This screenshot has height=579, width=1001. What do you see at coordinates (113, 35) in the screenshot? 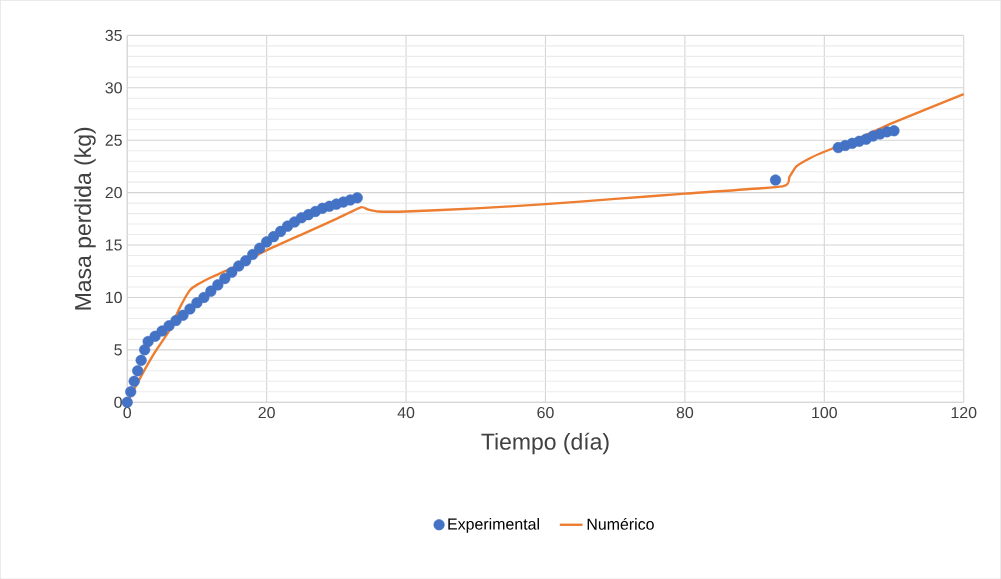
I see `y-tick-label: 35` at bounding box center [113, 35].